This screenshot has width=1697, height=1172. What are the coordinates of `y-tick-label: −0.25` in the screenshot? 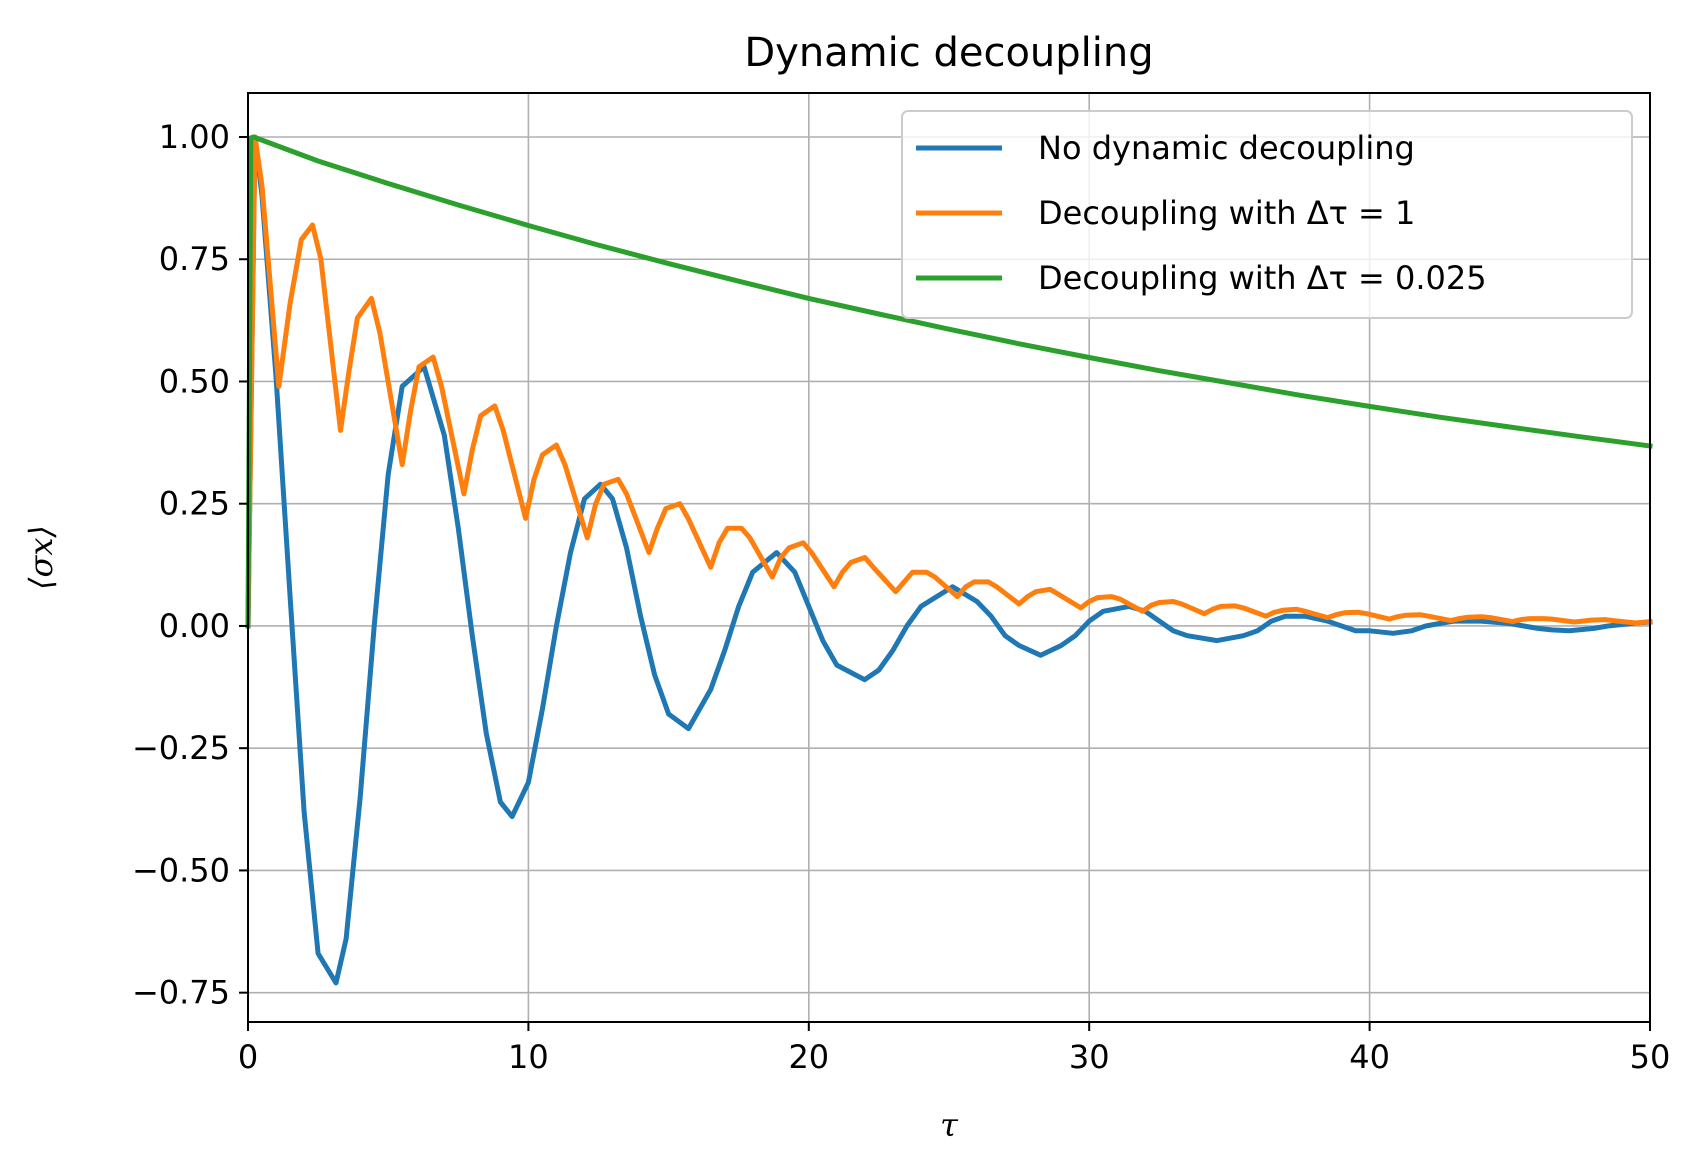 It's located at (181, 748).